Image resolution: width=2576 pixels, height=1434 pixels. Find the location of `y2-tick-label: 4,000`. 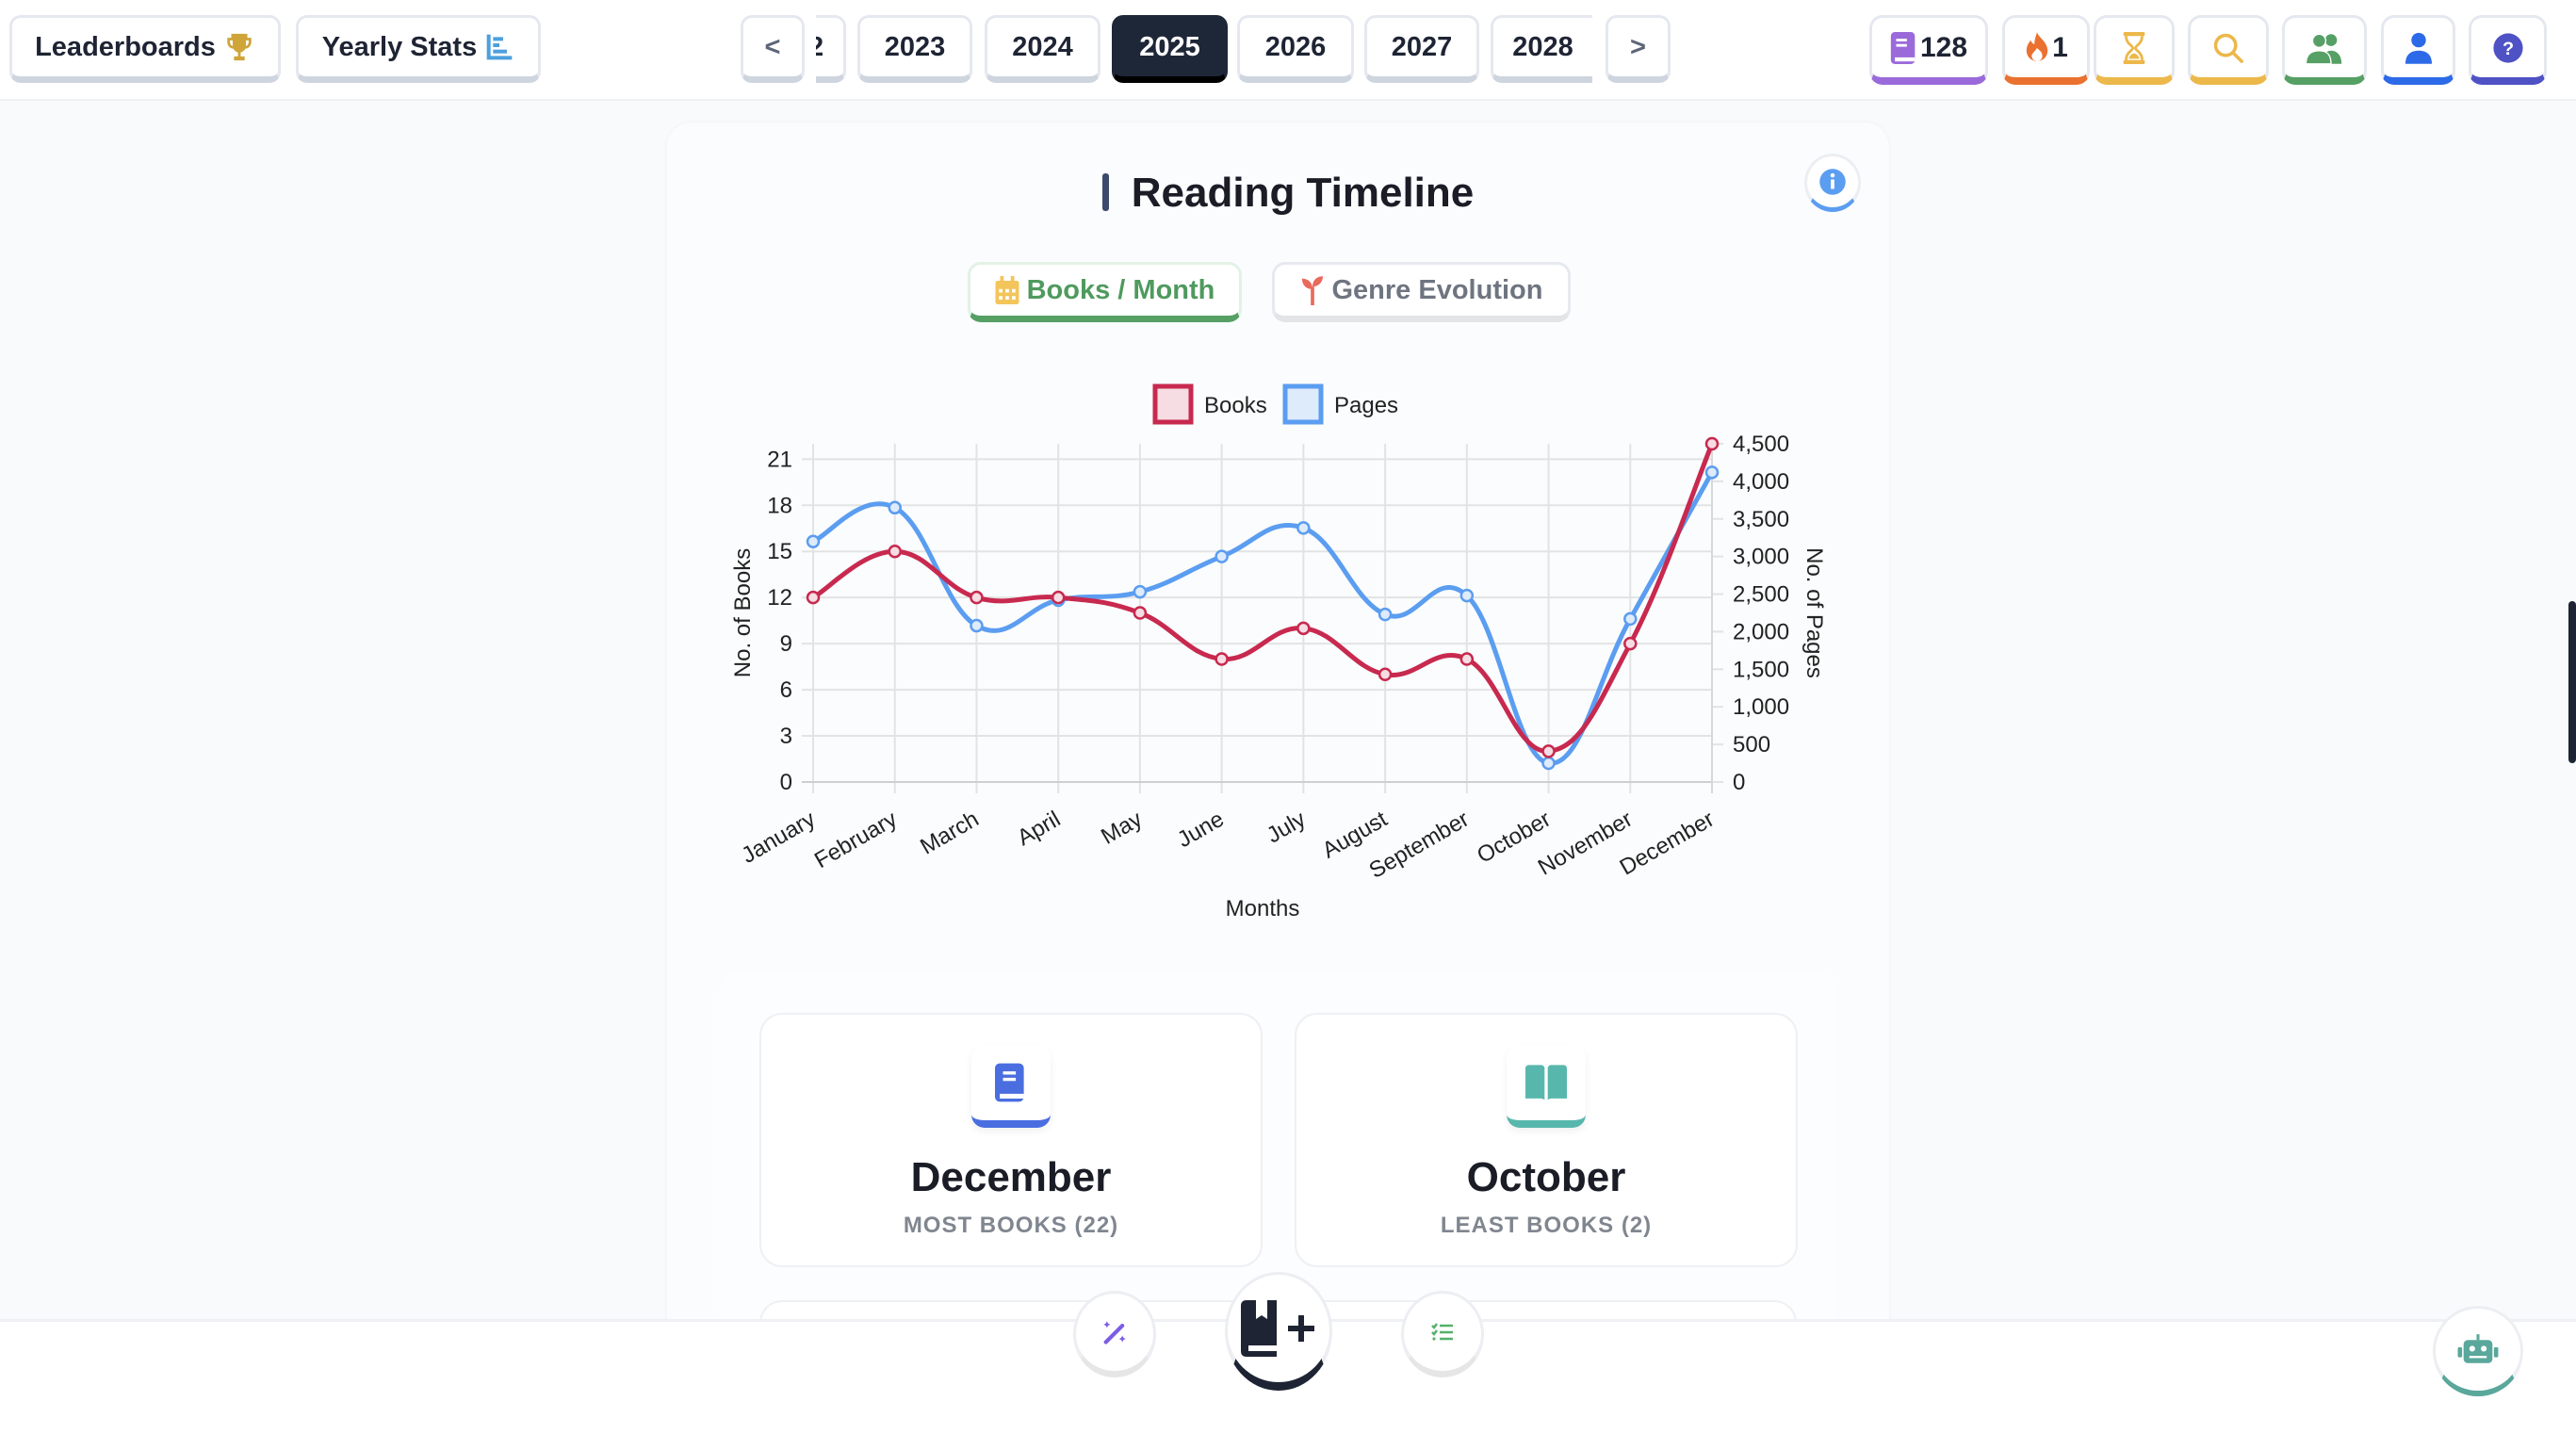

y2-tick-label: 4,000 is located at coordinates (1761, 482).